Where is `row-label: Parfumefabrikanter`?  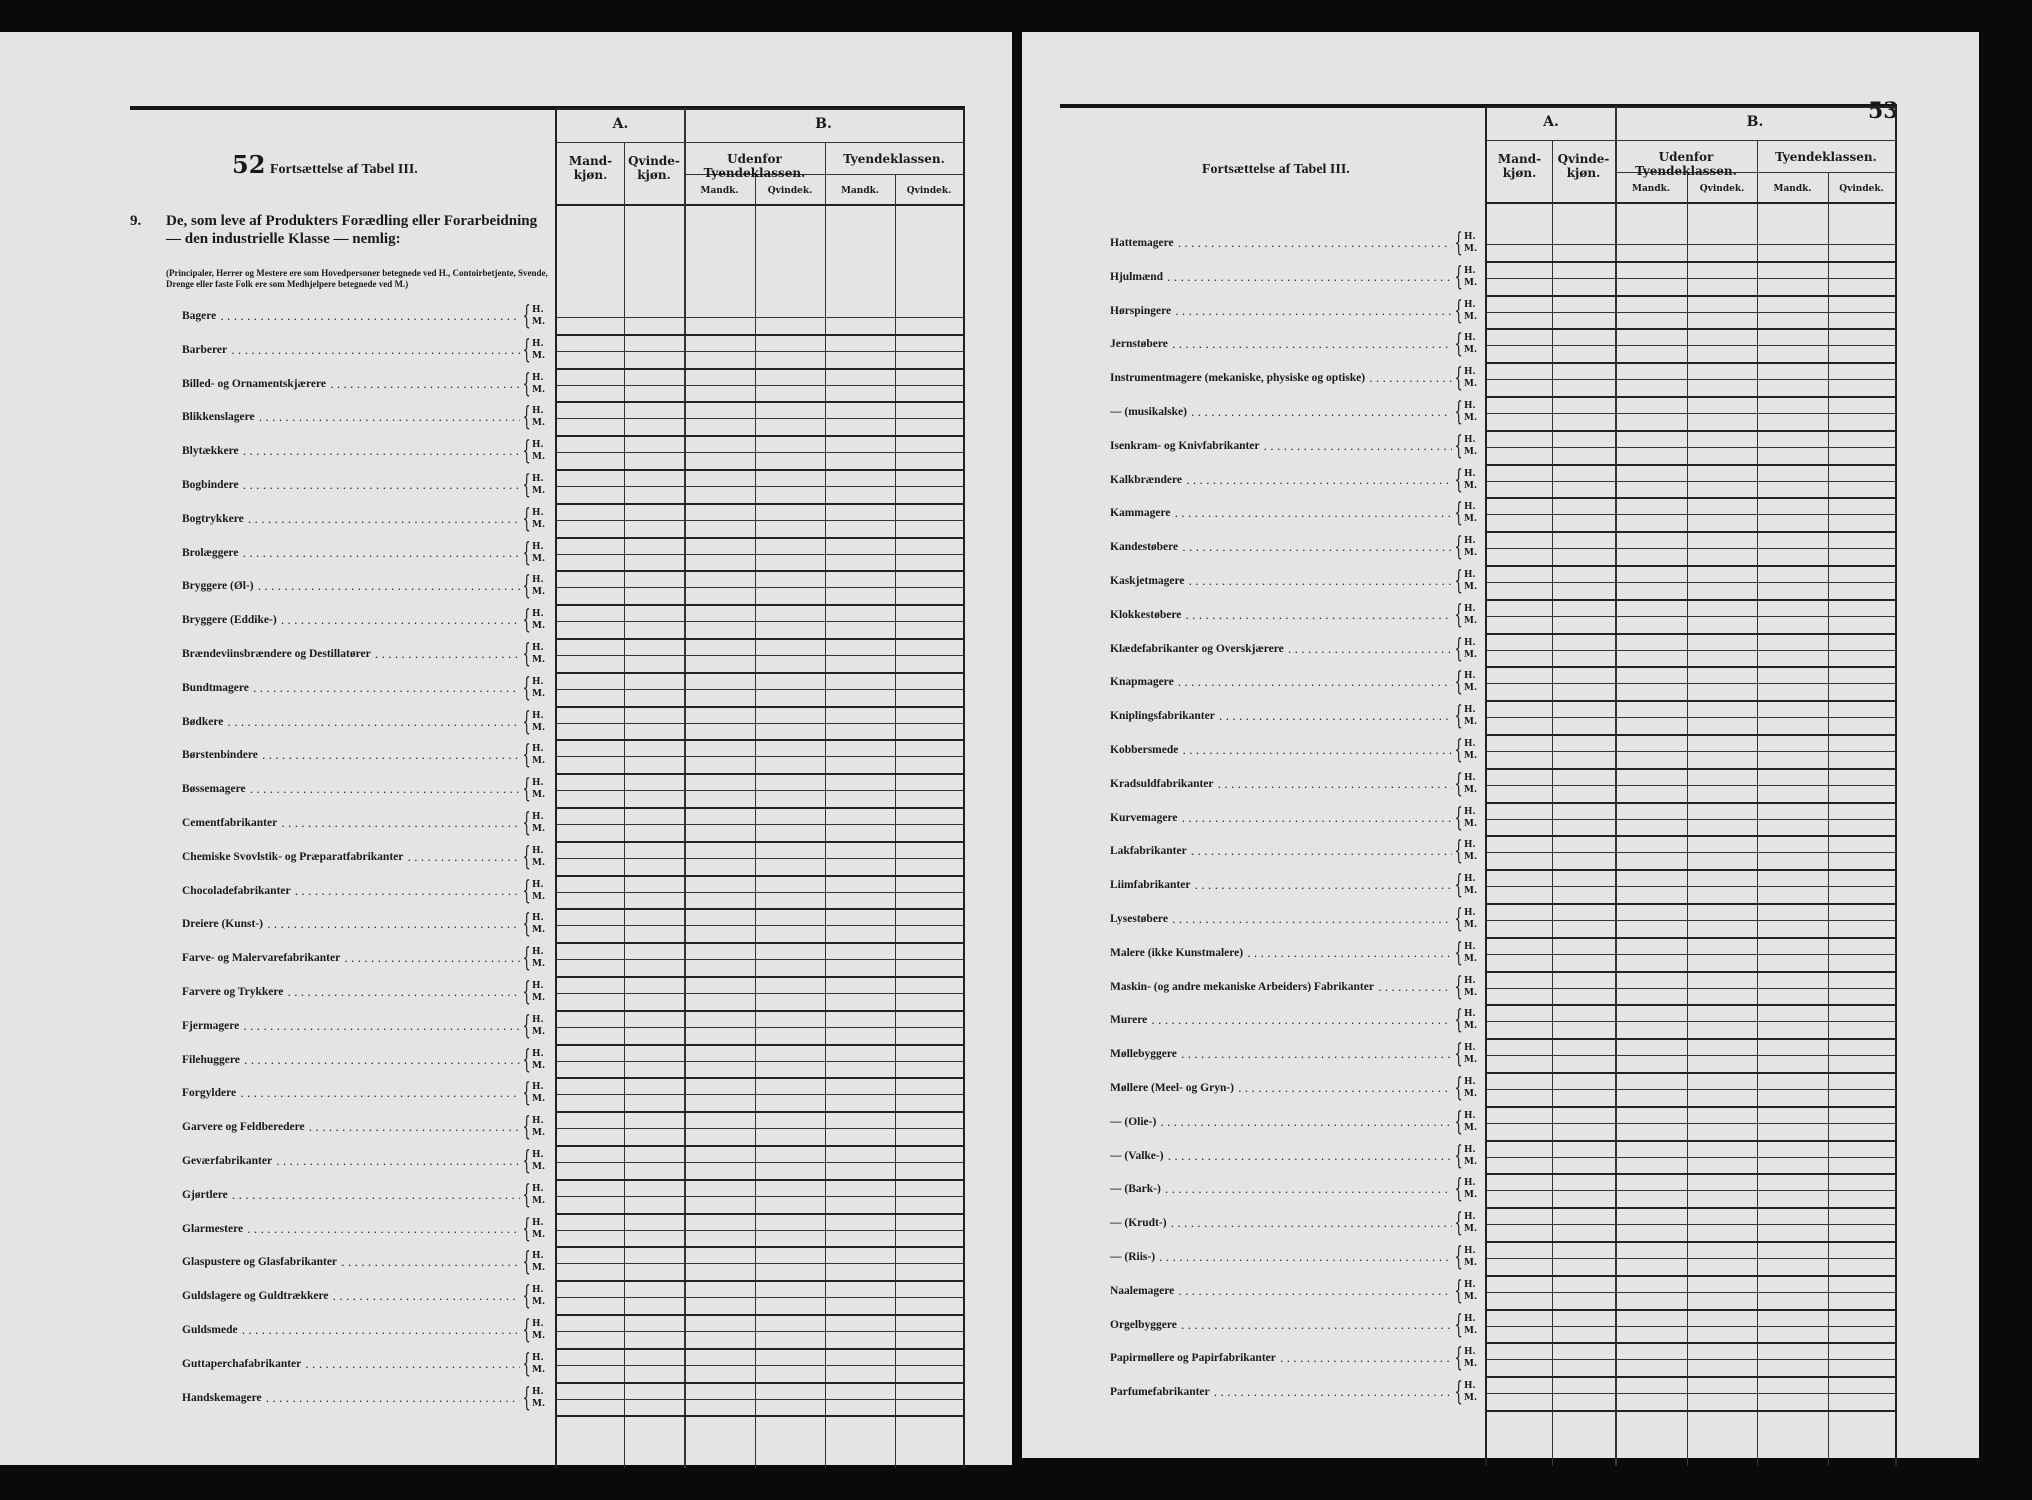
row-label: Parfumefabrikanter is located at coordinates (1160, 1392).